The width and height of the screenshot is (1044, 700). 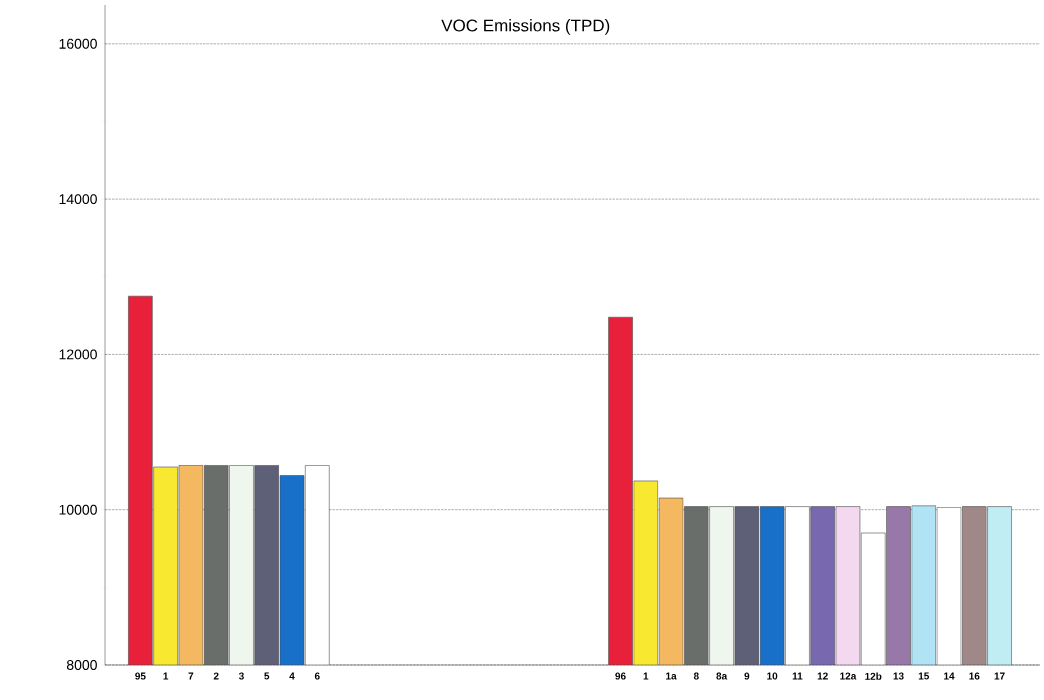 What do you see at coordinates (949, 676) in the screenshot?
I see `x-tick-label: 14` at bounding box center [949, 676].